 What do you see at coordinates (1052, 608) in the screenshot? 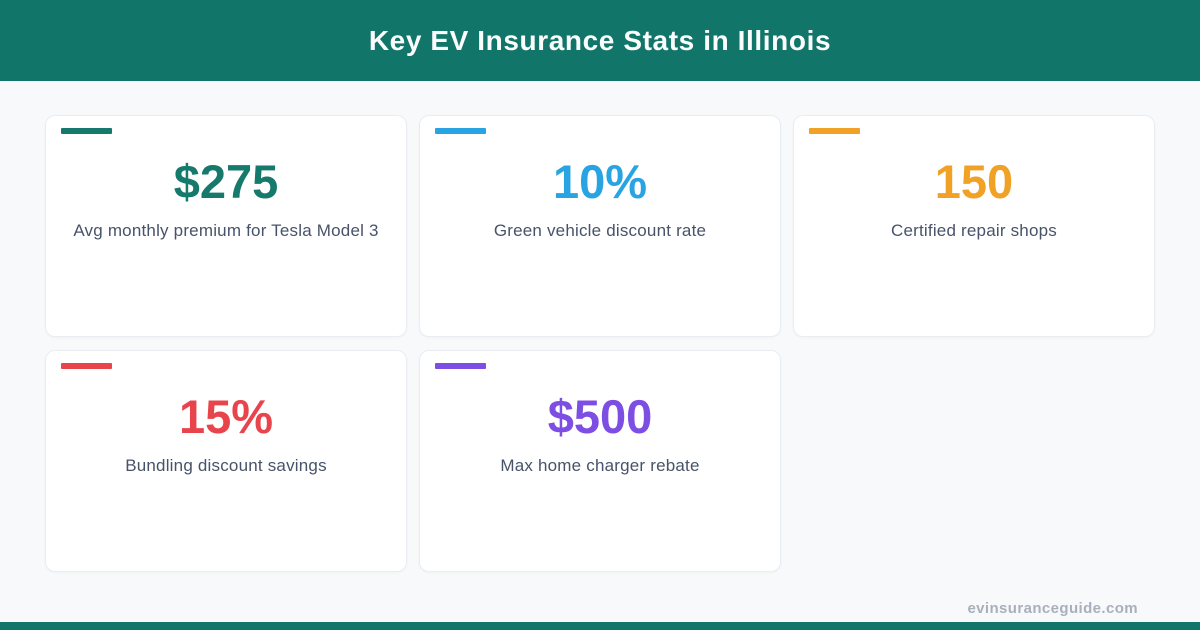
I see `site-attribution: evinsuranceguide.com` at bounding box center [1052, 608].